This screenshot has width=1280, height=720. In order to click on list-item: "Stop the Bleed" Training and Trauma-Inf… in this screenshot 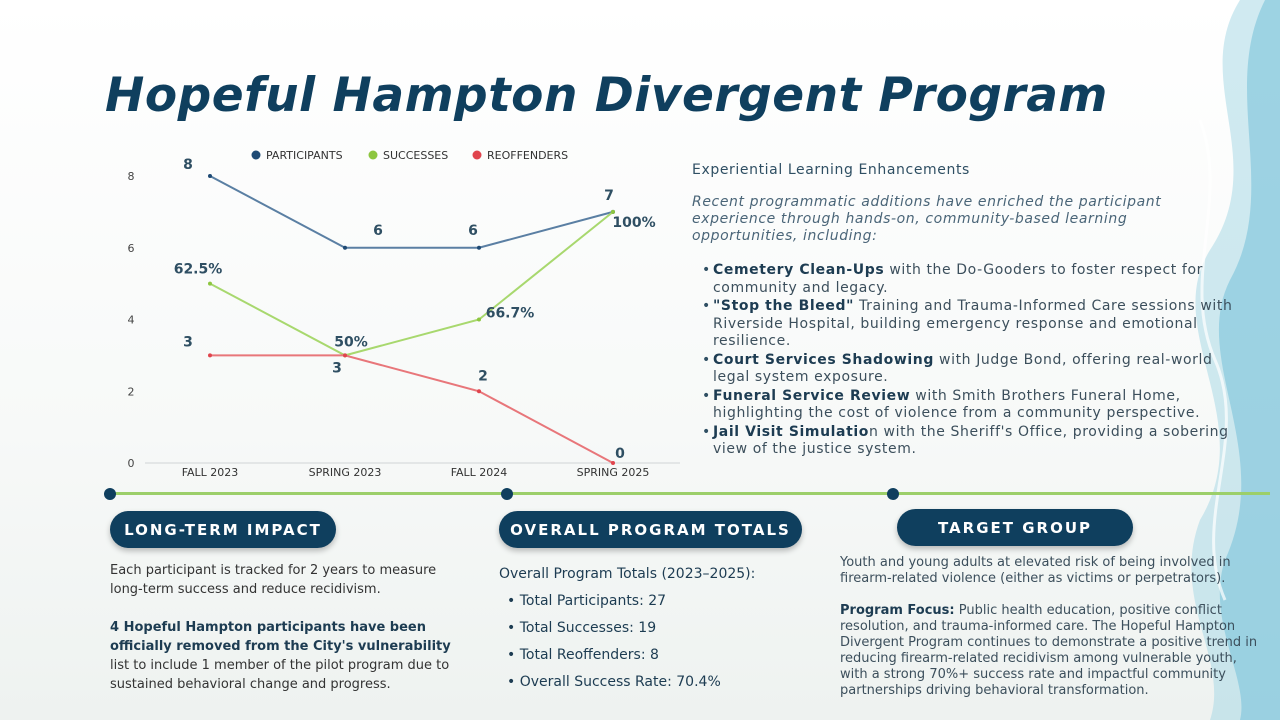, I will do `click(974, 324)`.